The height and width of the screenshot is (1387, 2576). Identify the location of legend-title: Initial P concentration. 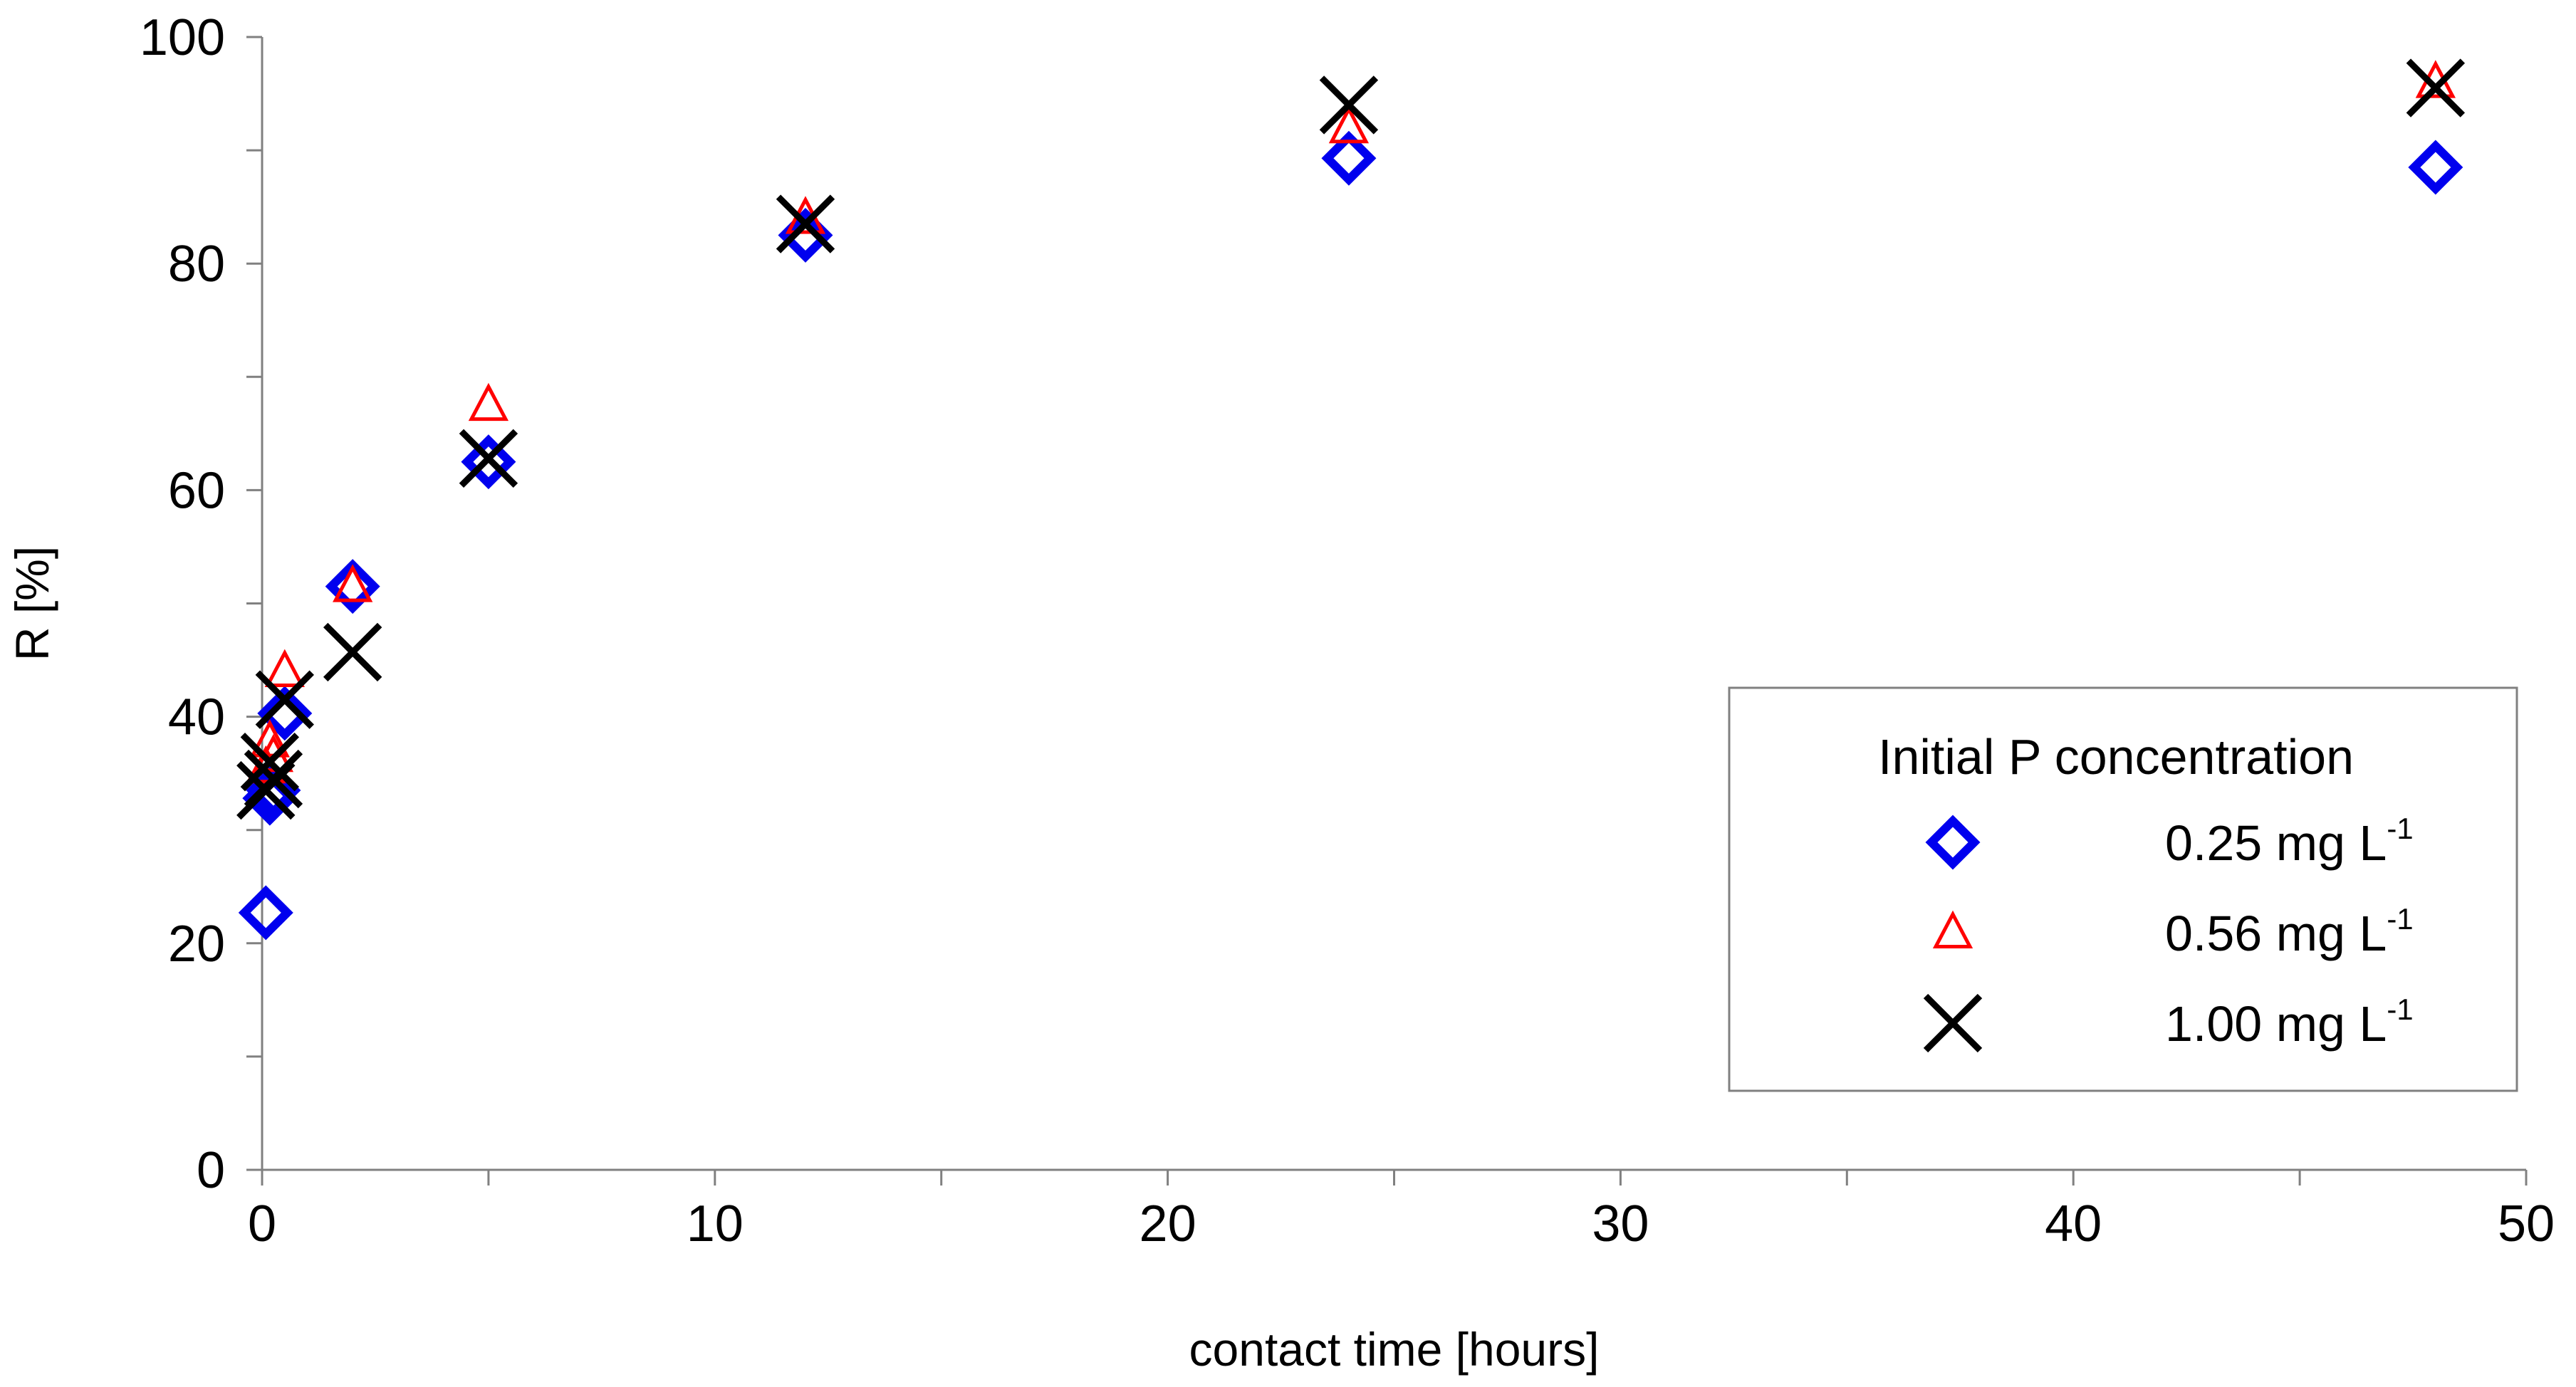
(2116, 757).